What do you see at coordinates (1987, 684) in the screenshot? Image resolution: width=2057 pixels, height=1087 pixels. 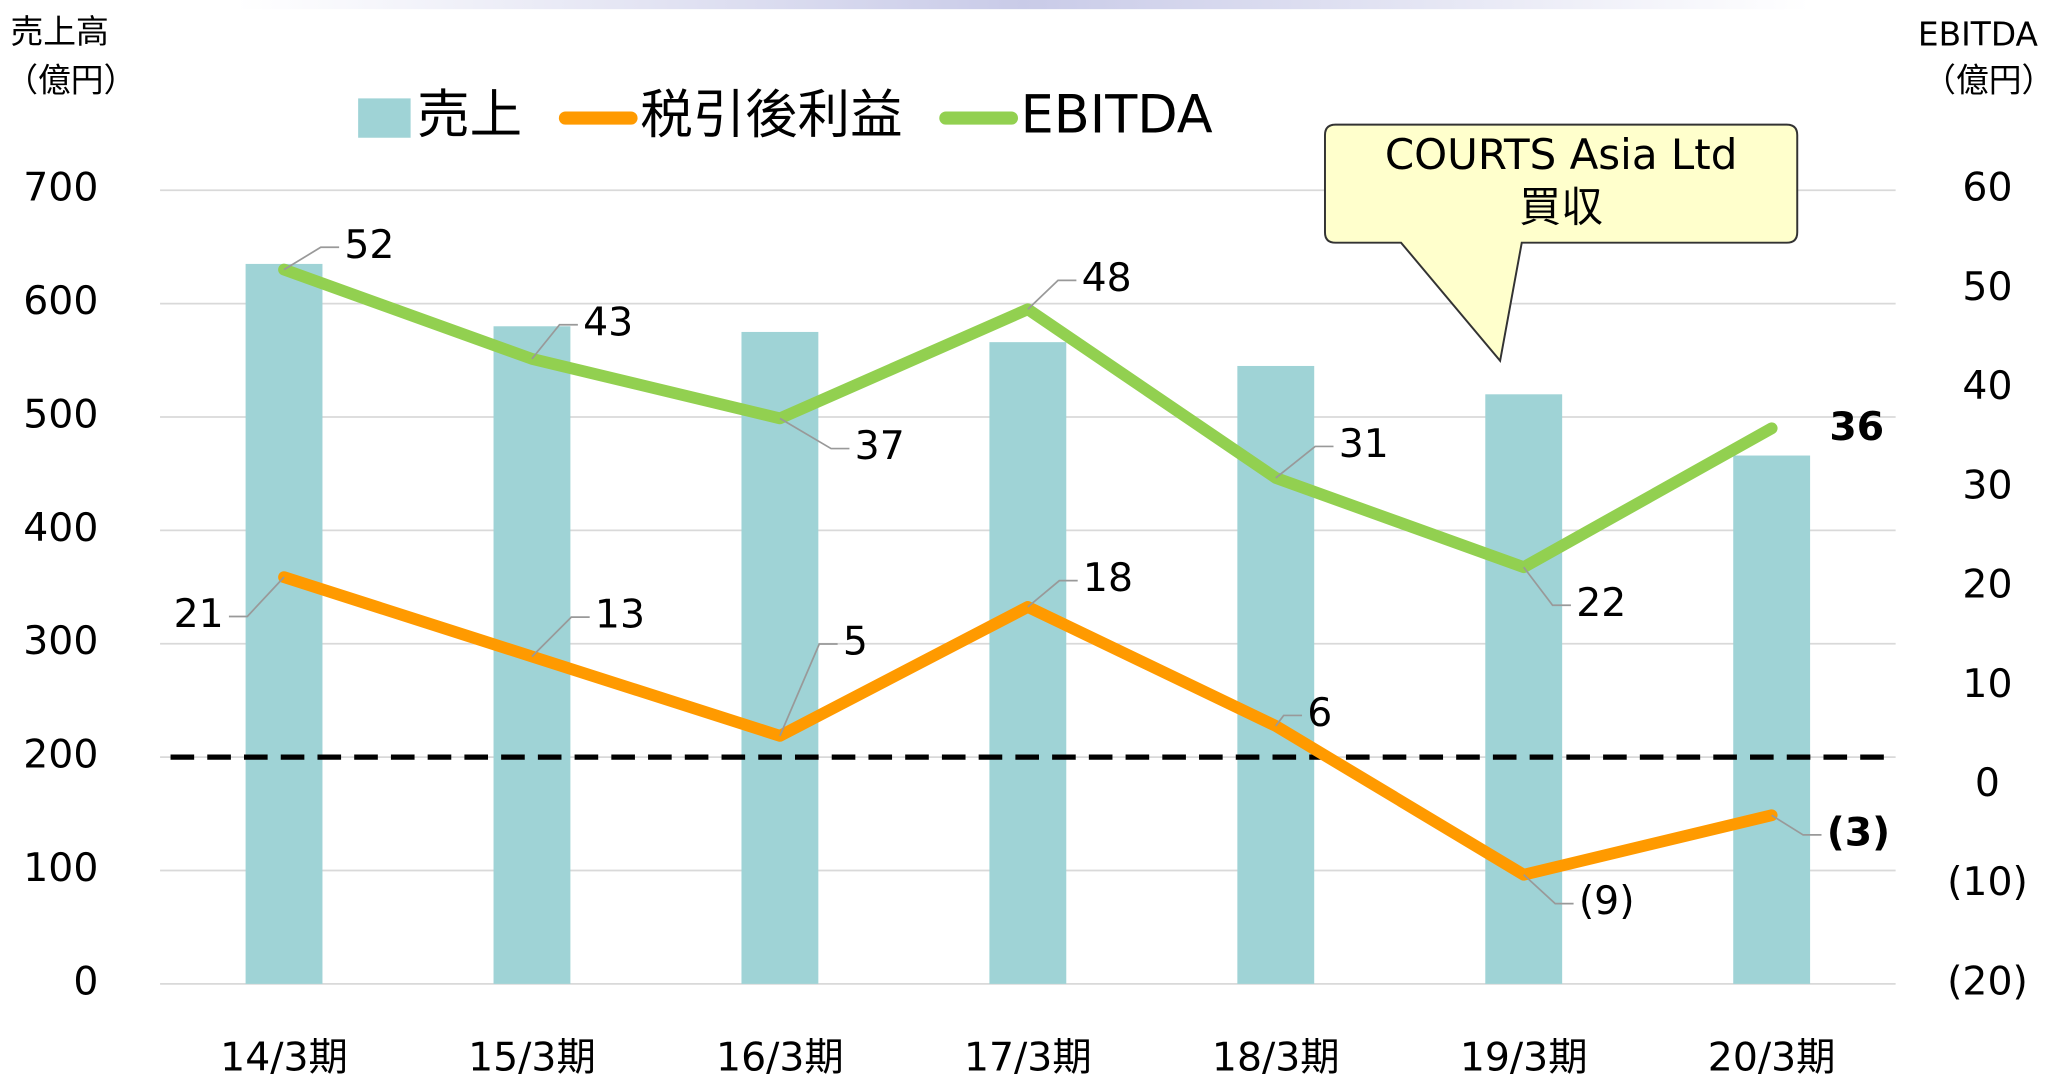 I see `y2-tick-label: 10` at bounding box center [1987, 684].